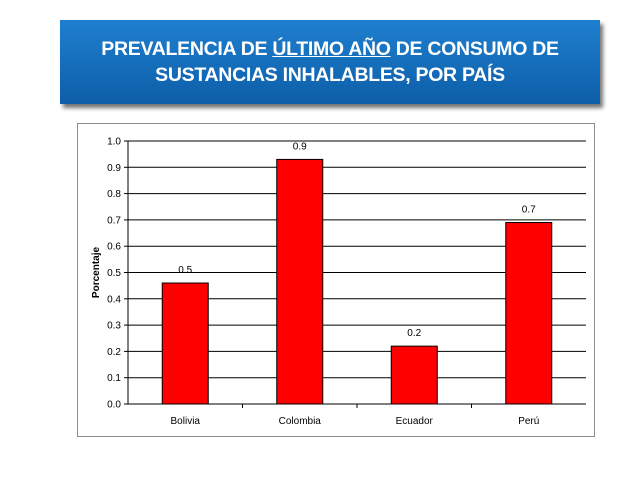  What do you see at coordinates (114, 352) in the screenshot?
I see `y-tick-label: 0.2` at bounding box center [114, 352].